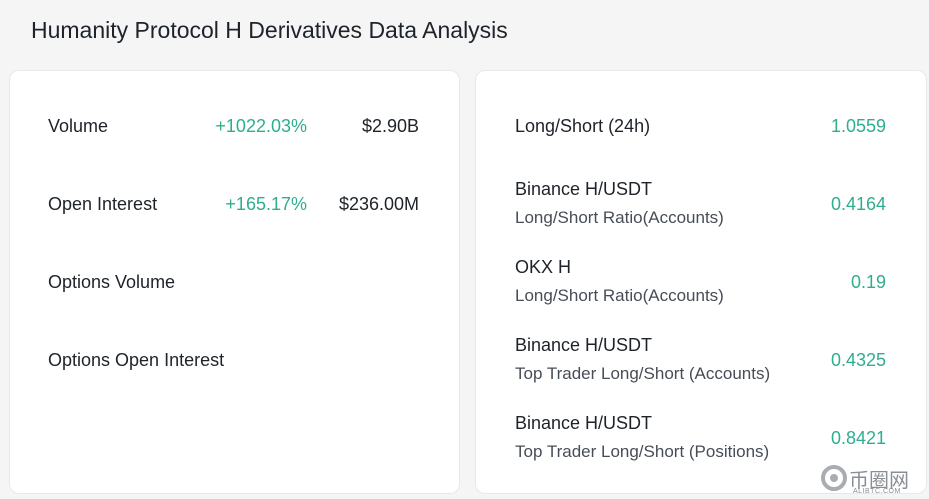 The height and width of the screenshot is (499, 929). Describe the element at coordinates (701, 126) in the screenshot. I see `long-short-24h-row: Long/Short (24h) 1.0559` at that location.